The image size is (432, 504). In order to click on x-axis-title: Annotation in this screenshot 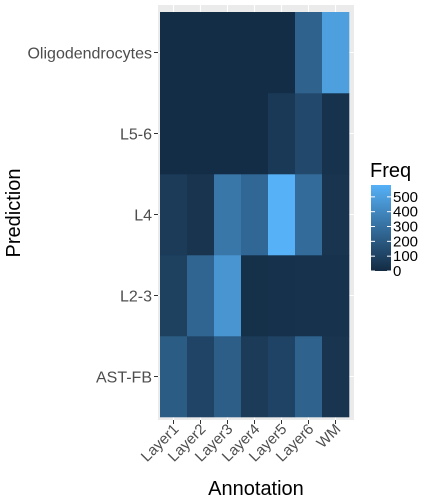, I will do `click(256, 489)`.